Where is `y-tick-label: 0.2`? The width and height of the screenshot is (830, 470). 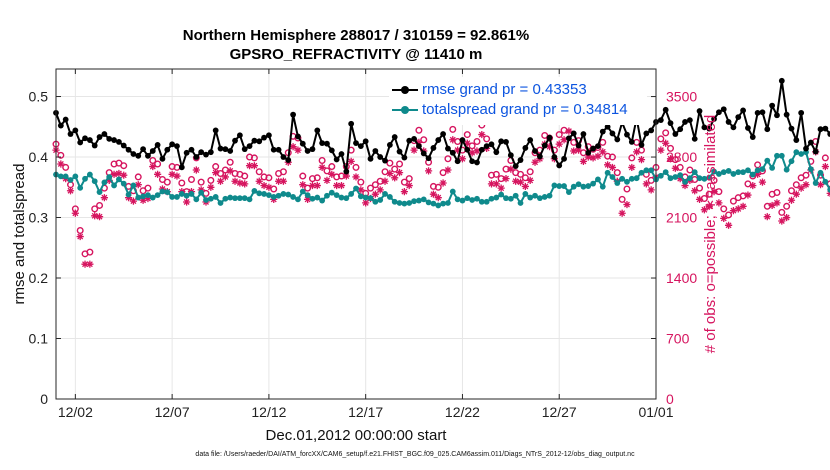
y-tick-label: 0.2 is located at coordinates (39, 278).